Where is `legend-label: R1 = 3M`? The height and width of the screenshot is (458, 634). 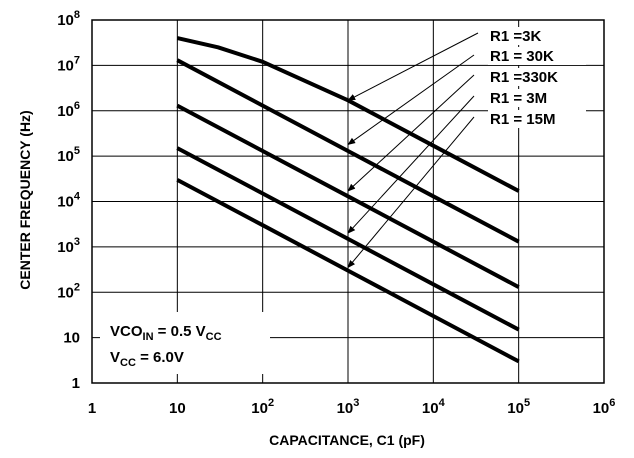
legend-label: R1 = 3M is located at coordinates (518, 98).